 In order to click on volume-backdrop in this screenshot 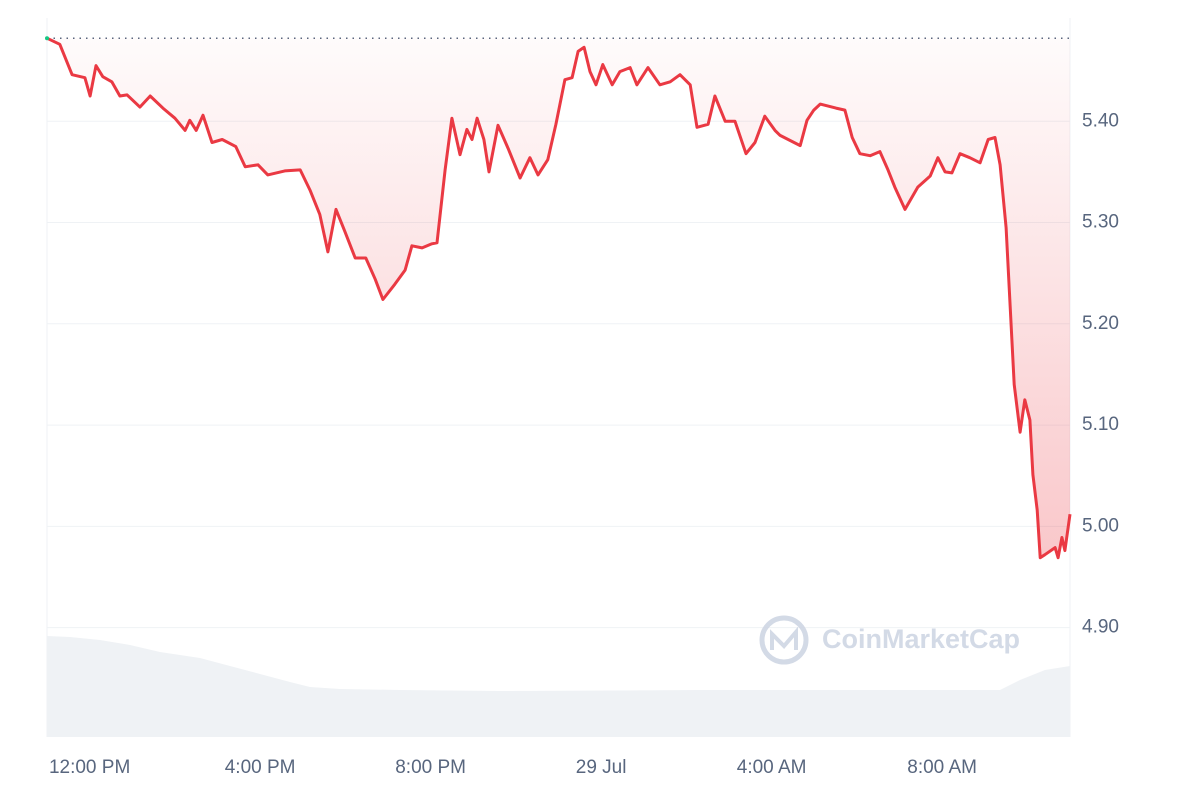, I will do `click(558, 686)`.